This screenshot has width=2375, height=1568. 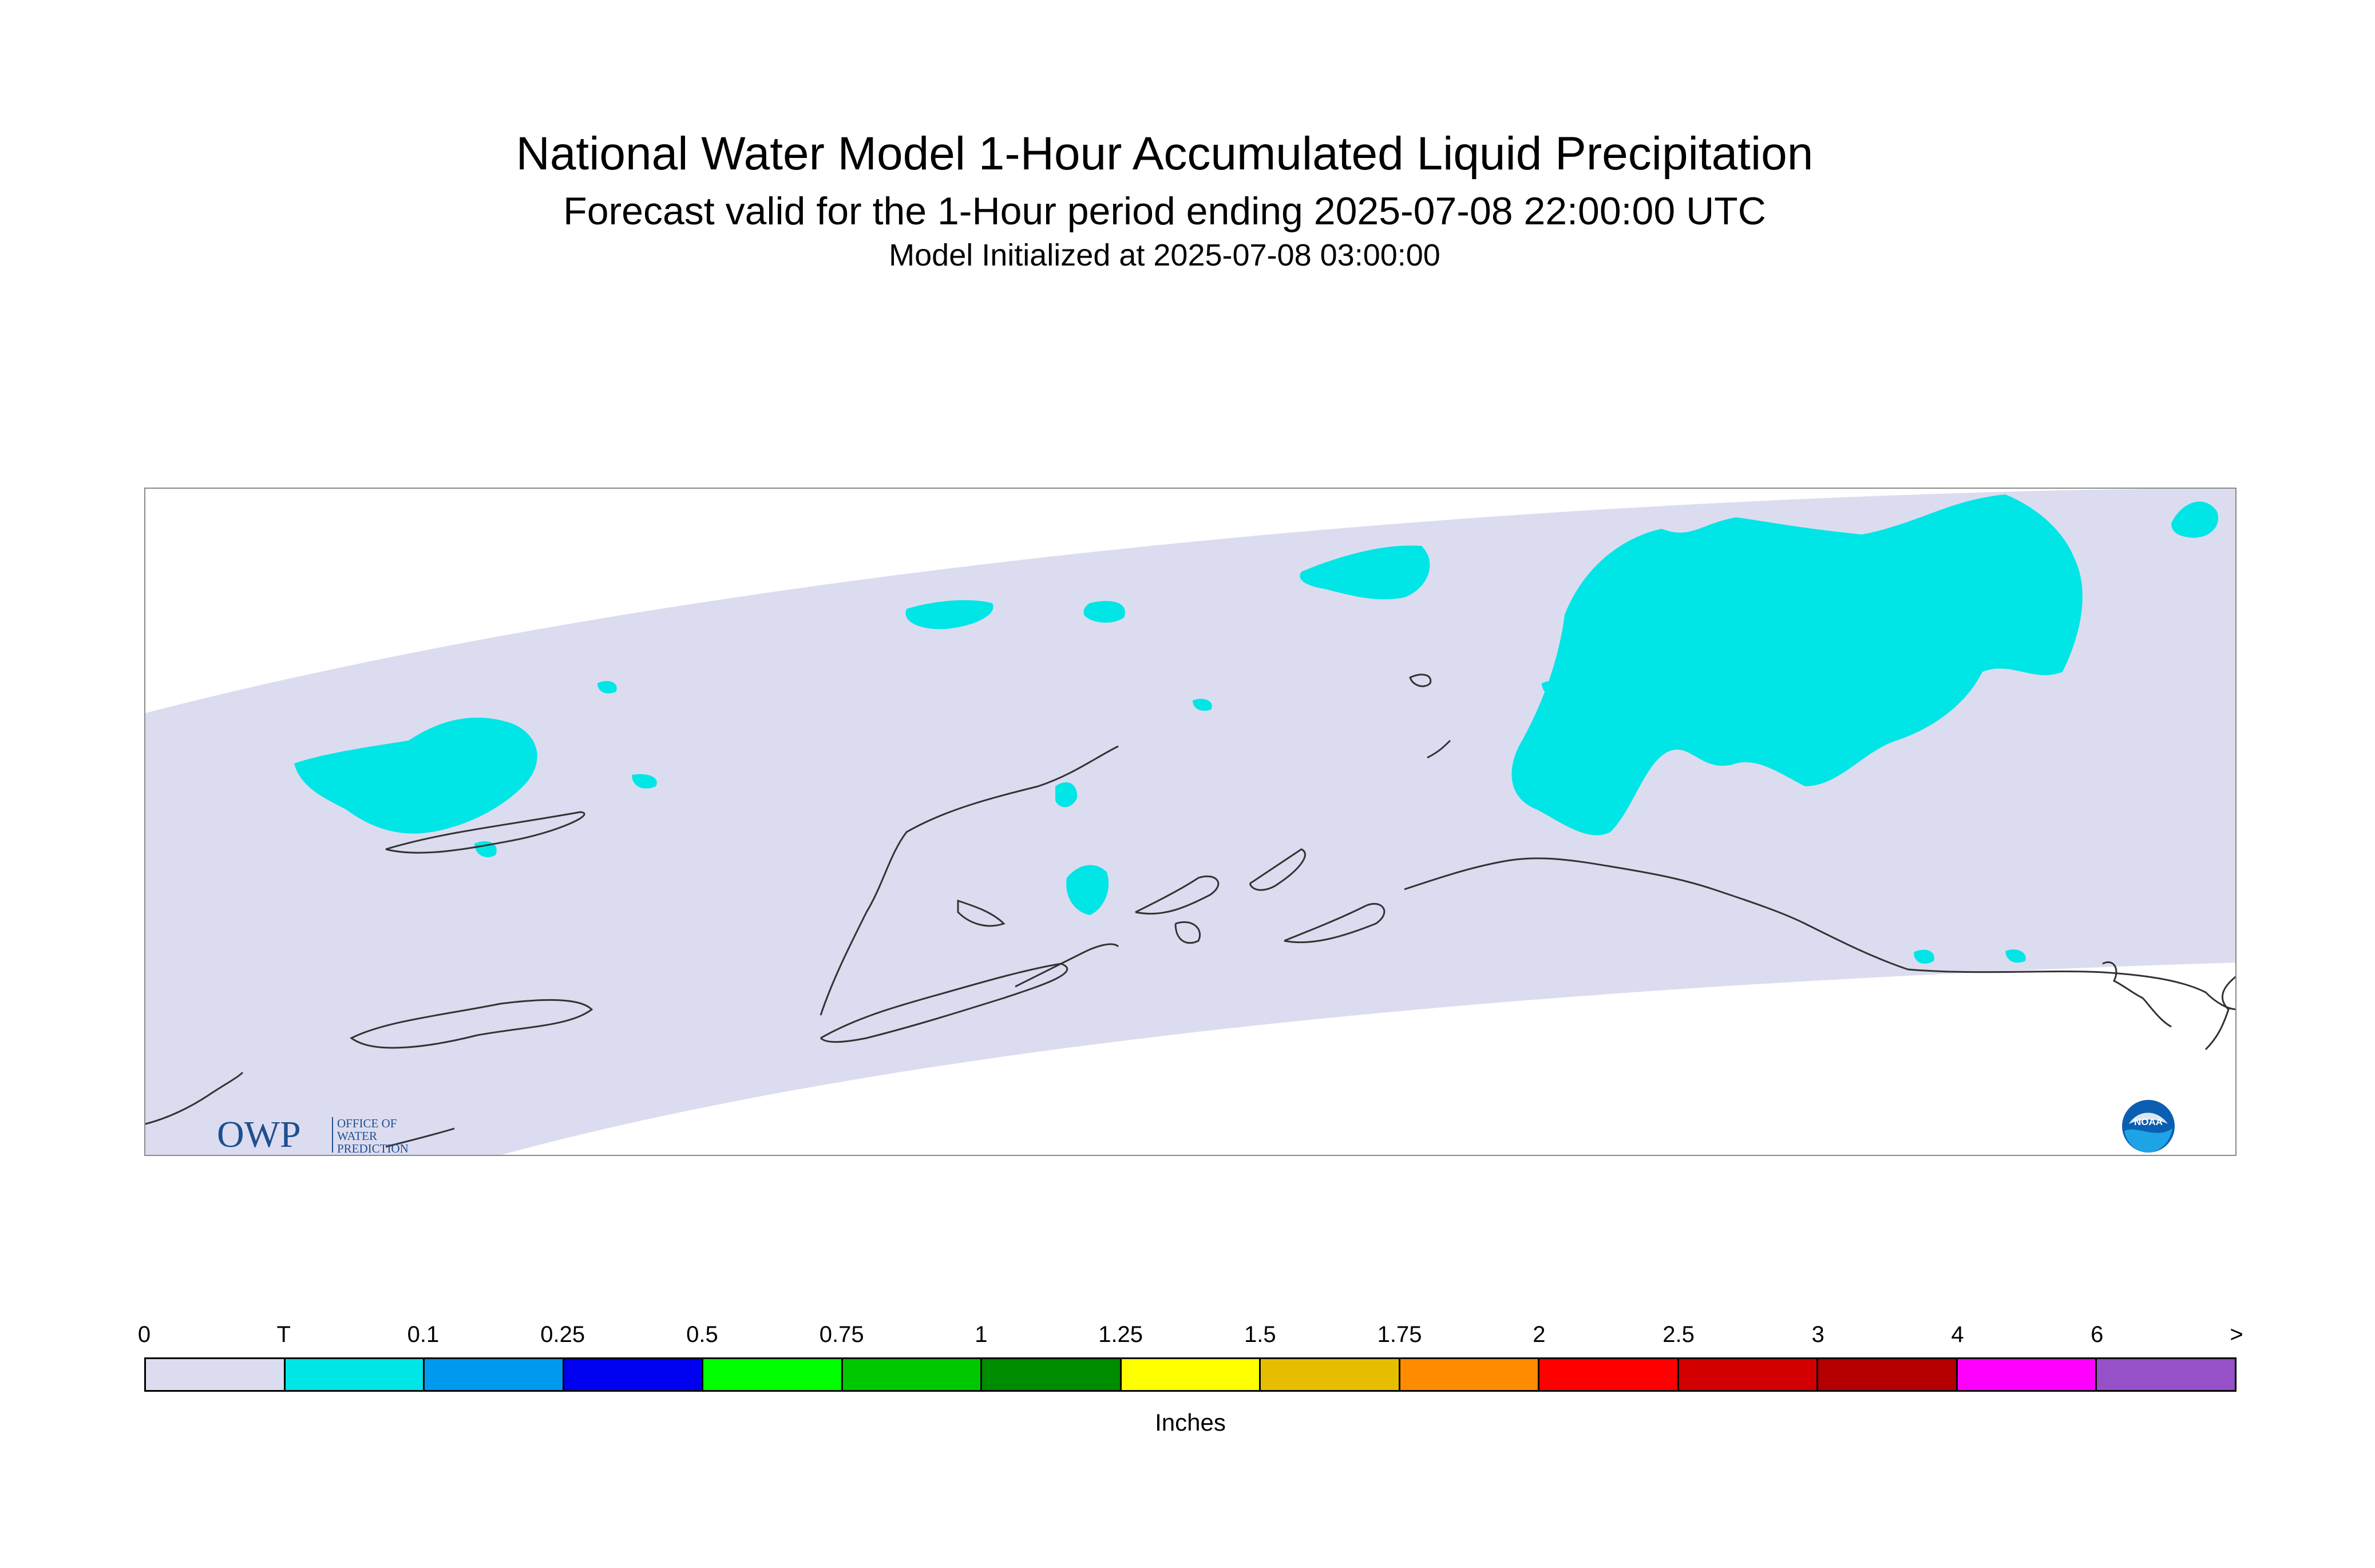 What do you see at coordinates (144, 1334) in the screenshot?
I see `legend-tick-label: 0` at bounding box center [144, 1334].